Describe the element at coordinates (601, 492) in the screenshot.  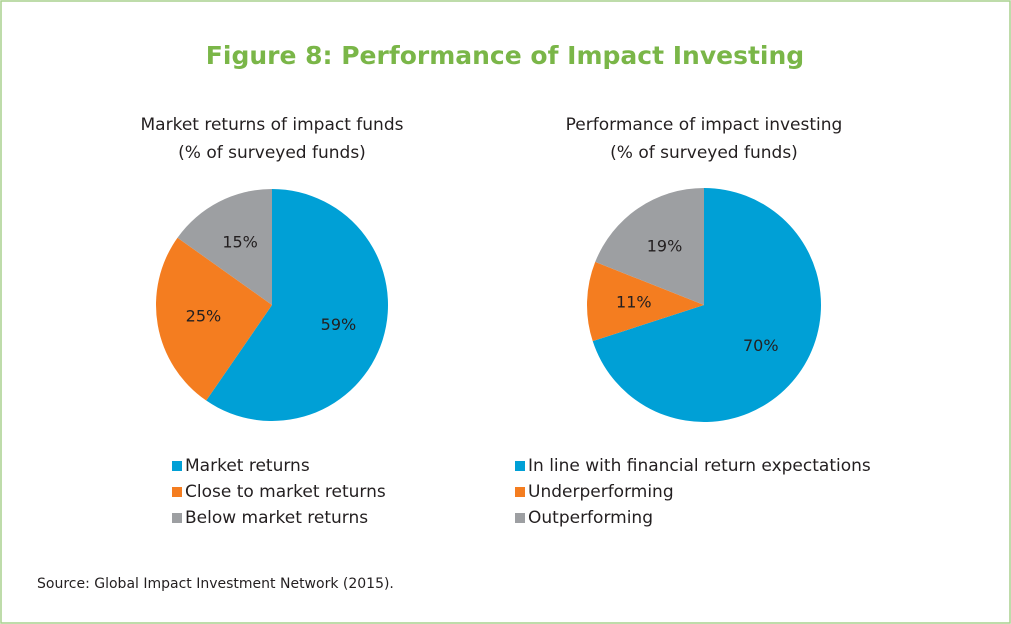
I see `legend-label: Underperforming` at that location.